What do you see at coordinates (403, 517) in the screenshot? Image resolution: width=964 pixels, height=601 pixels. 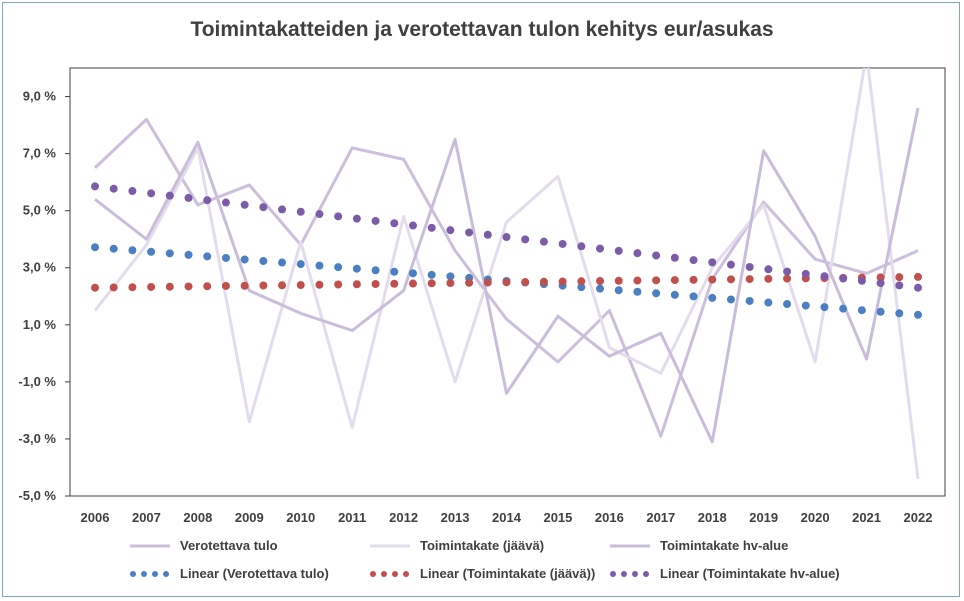 I see `x-tick-label: 2012` at bounding box center [403, 517].